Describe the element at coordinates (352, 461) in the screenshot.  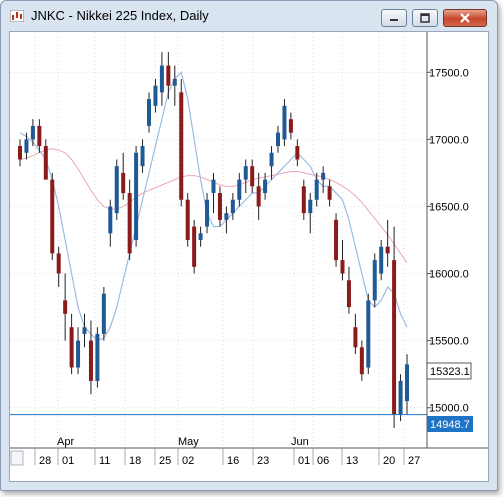
I see `x-day-label: 13` at that location.